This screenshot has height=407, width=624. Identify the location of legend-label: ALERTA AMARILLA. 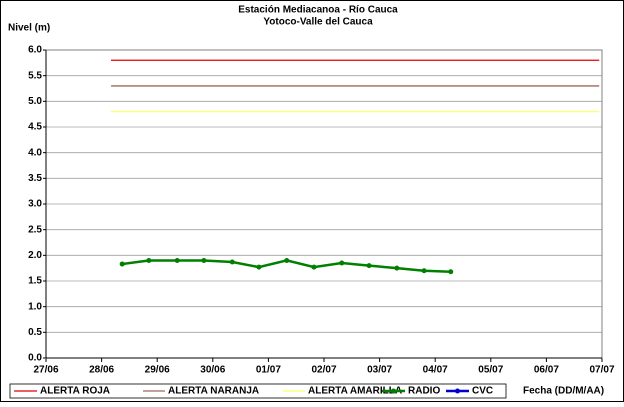
(355, 391).